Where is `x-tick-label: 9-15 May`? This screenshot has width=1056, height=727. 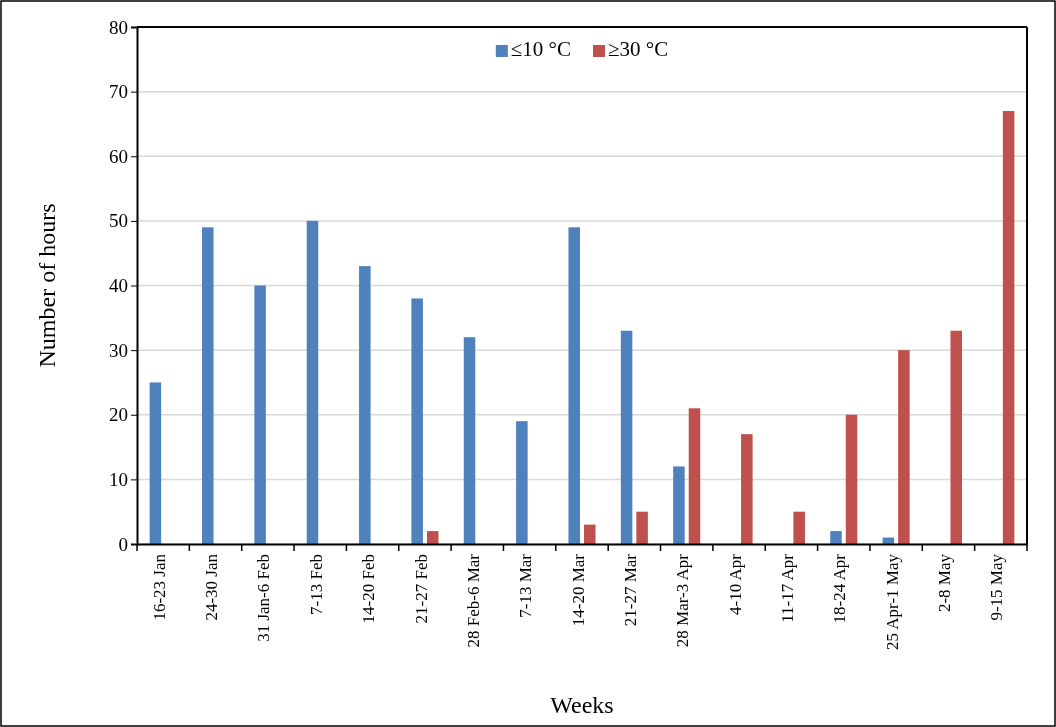 x-tick-label: 9-15 May is located at coordinates (997, 587).